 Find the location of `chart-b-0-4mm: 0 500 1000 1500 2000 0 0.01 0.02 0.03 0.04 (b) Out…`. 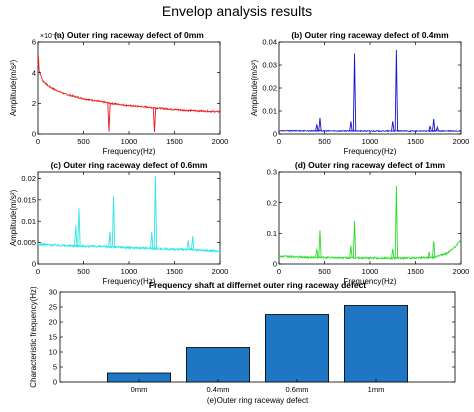

chart-b-0-4mm: 0 500 1000 1500 2000 0 0.01 0.02 0.03 0.04 (b) Out… is located at coordinates (359, 93).